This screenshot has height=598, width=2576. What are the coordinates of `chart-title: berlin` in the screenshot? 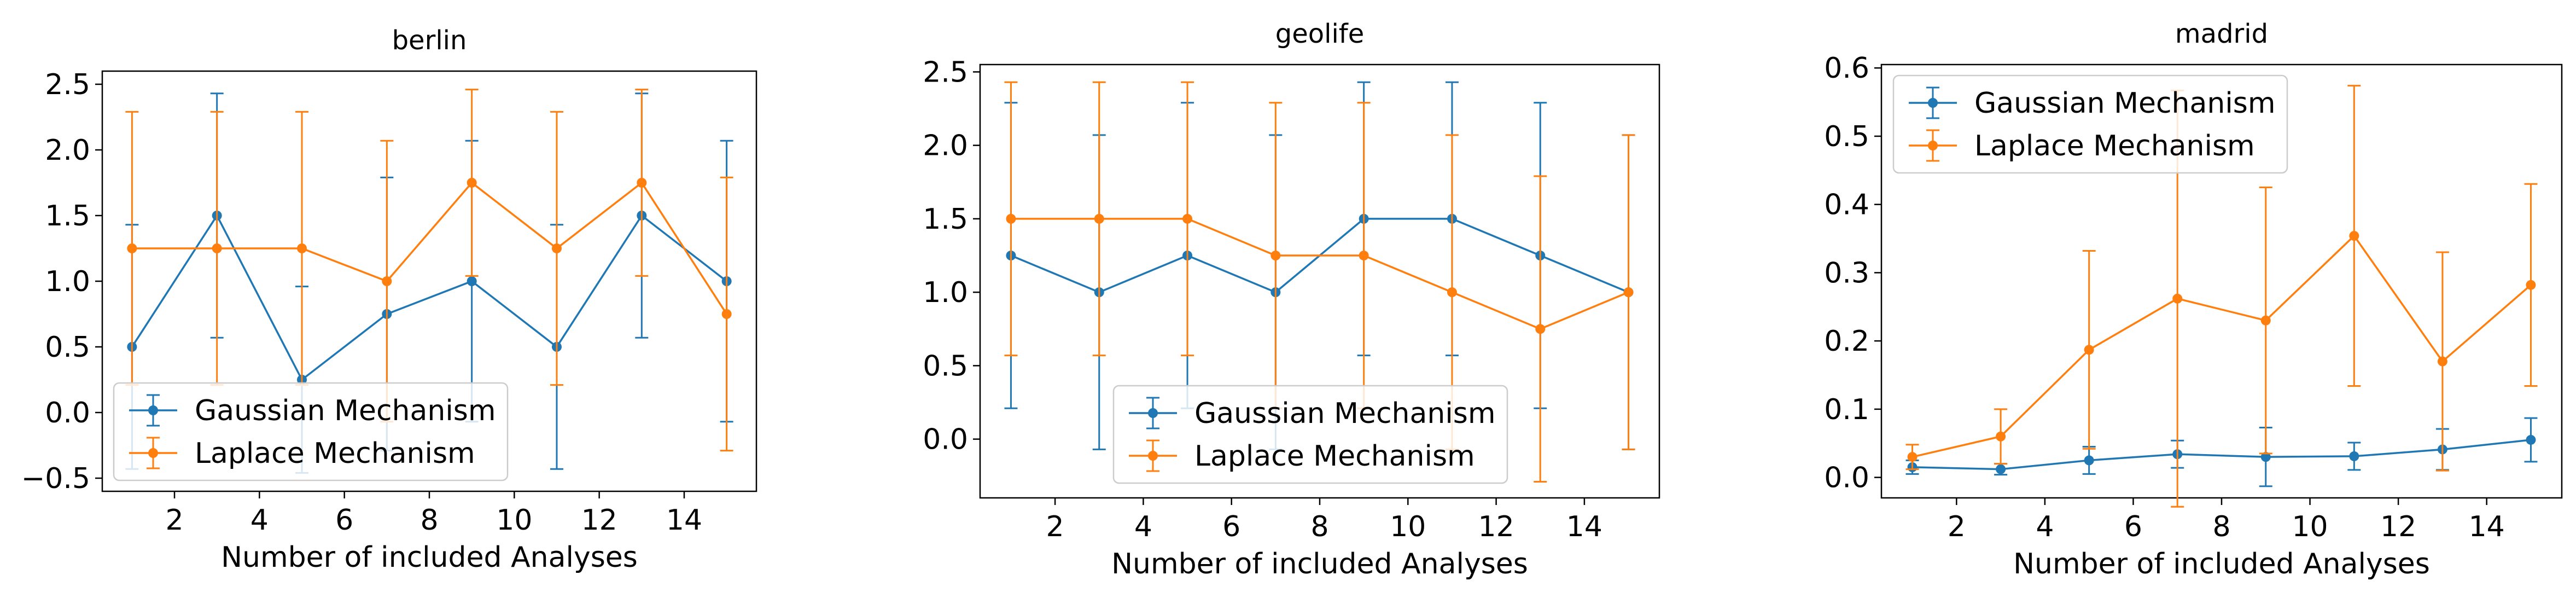 It's located at (429, 40).